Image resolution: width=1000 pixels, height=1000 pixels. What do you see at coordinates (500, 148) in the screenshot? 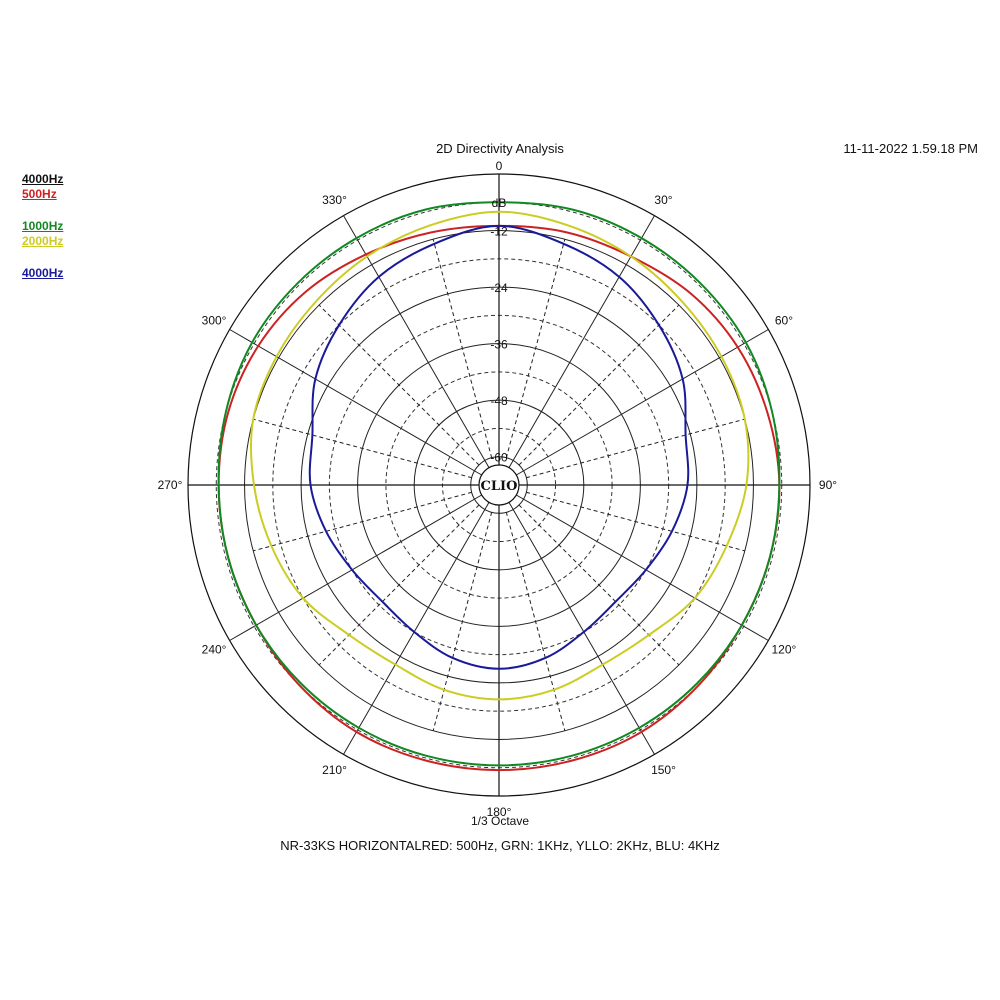
I see `chart-title: 2D Directivity Analysis` at bounding box center [500, 148].